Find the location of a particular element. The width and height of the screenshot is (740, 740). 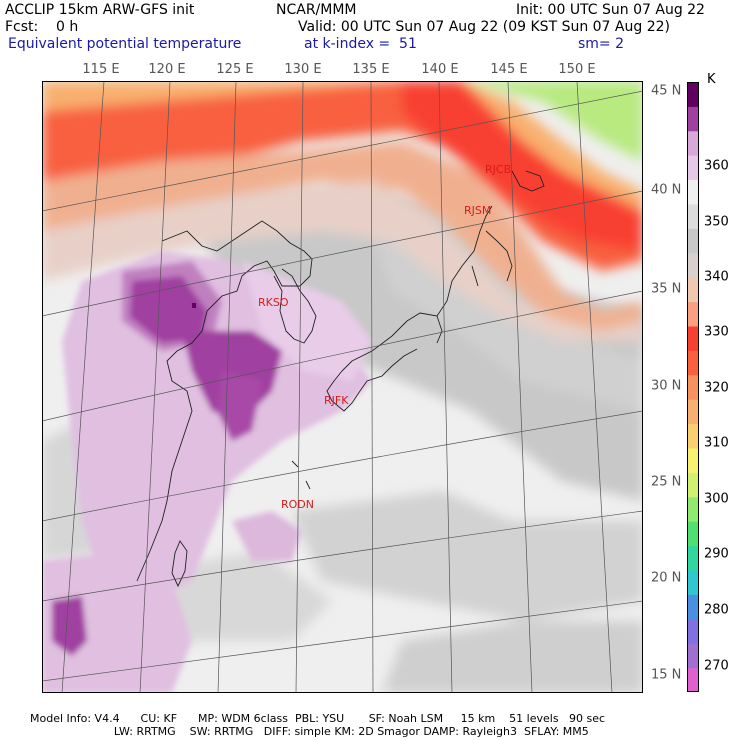

colorbar-frame is located at coordinates (693, 387).